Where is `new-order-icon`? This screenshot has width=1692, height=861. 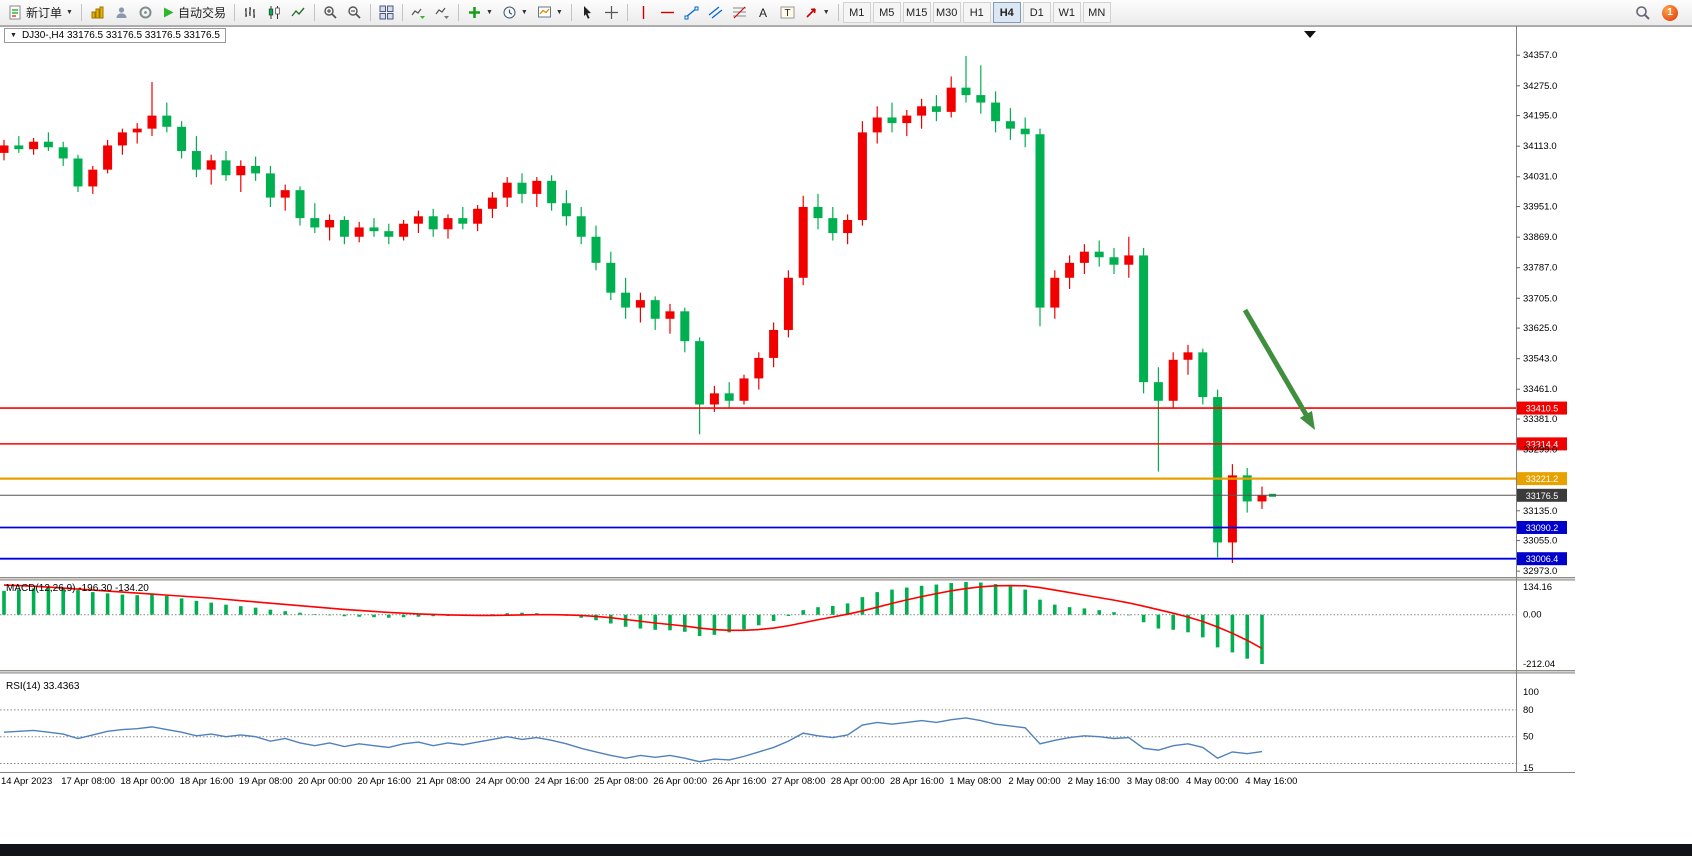
new-order-icon is located at coordinates (15, 12).